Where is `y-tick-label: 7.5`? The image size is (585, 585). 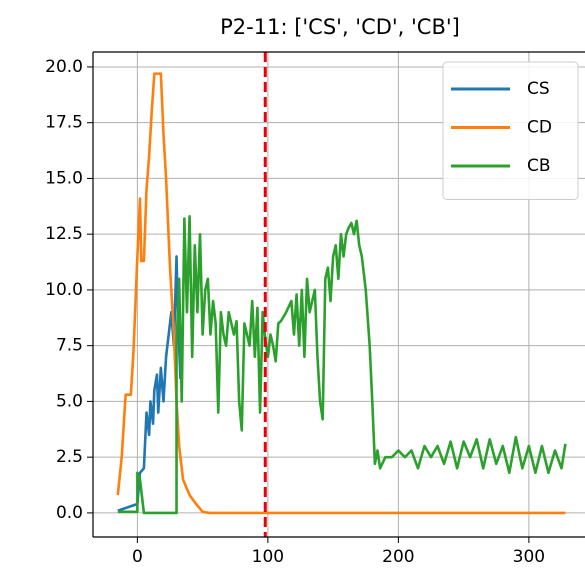 y-tick-label: 7.5 is located at coordinates (69, 346).